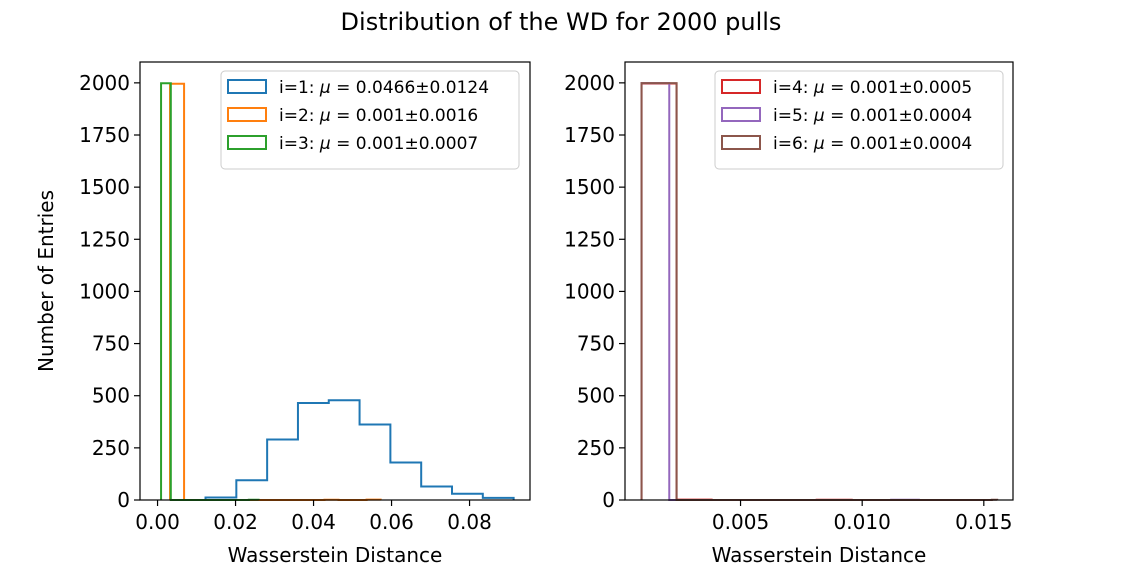 This screenshot has height=563, width=1125. What do you see at coordinates (235, 522) in the screenshot?
I see `x-tick-label: 0.02` at bounding box center [235, 522].